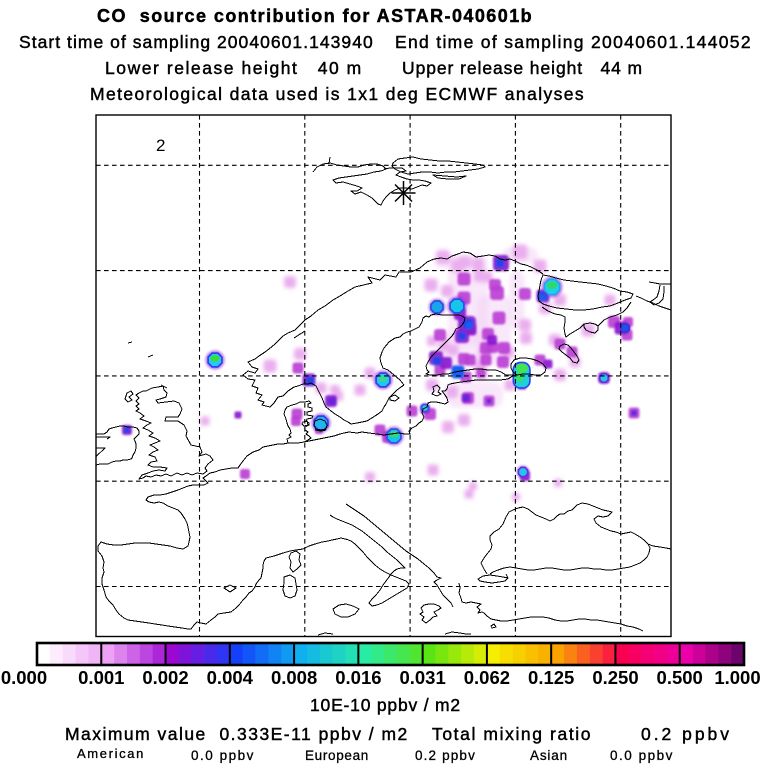 This screenshot has height=768, width=768. Describe the element at coordinates (358, 677) in the screenshot. I see `svg-text: 0.016` at that location.